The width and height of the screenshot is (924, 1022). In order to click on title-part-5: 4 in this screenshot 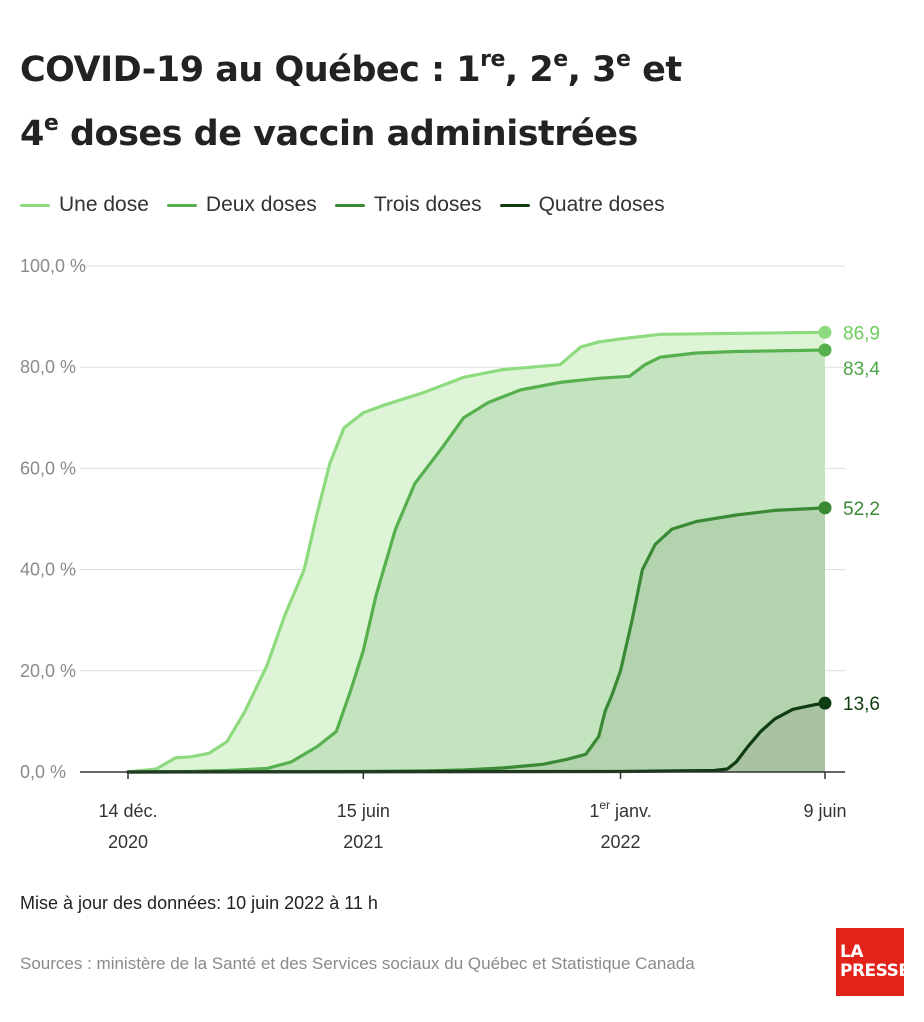, I will do `click(32, 134)`.